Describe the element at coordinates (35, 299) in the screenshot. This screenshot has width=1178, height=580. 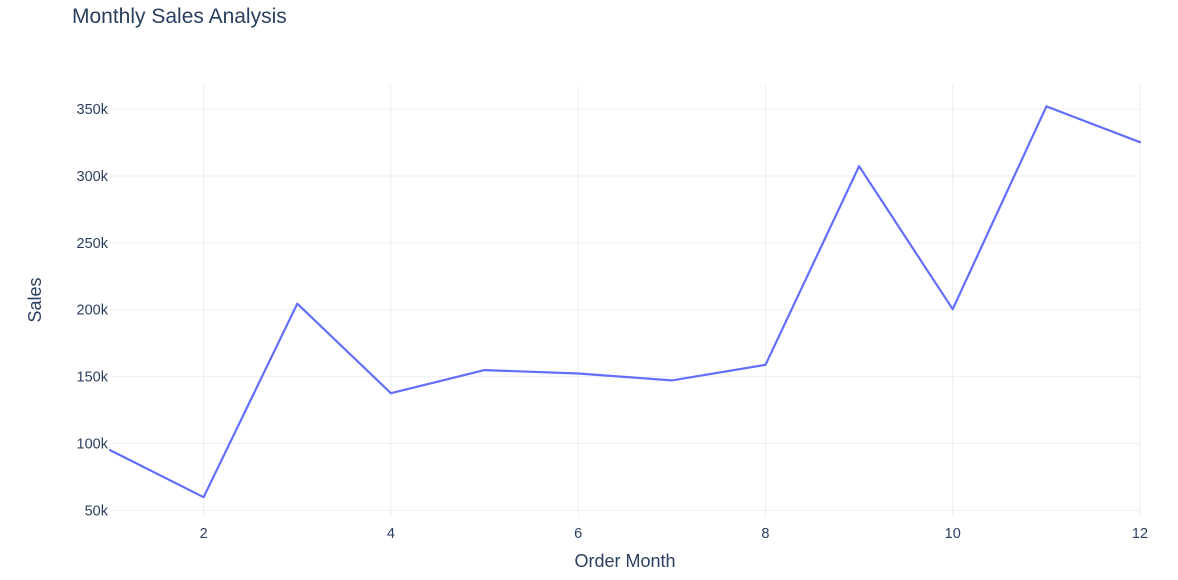
I see `y-axis-title: Sales` at that location.